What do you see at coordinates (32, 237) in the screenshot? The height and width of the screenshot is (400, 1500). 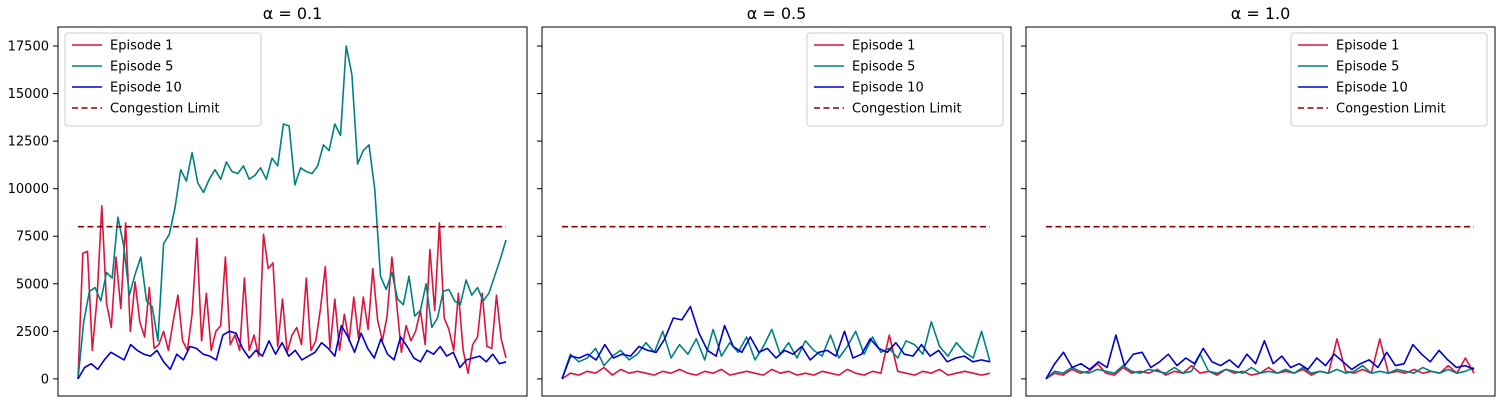 I see `y-tick-label: 7500` at bounding box center [32, 237].